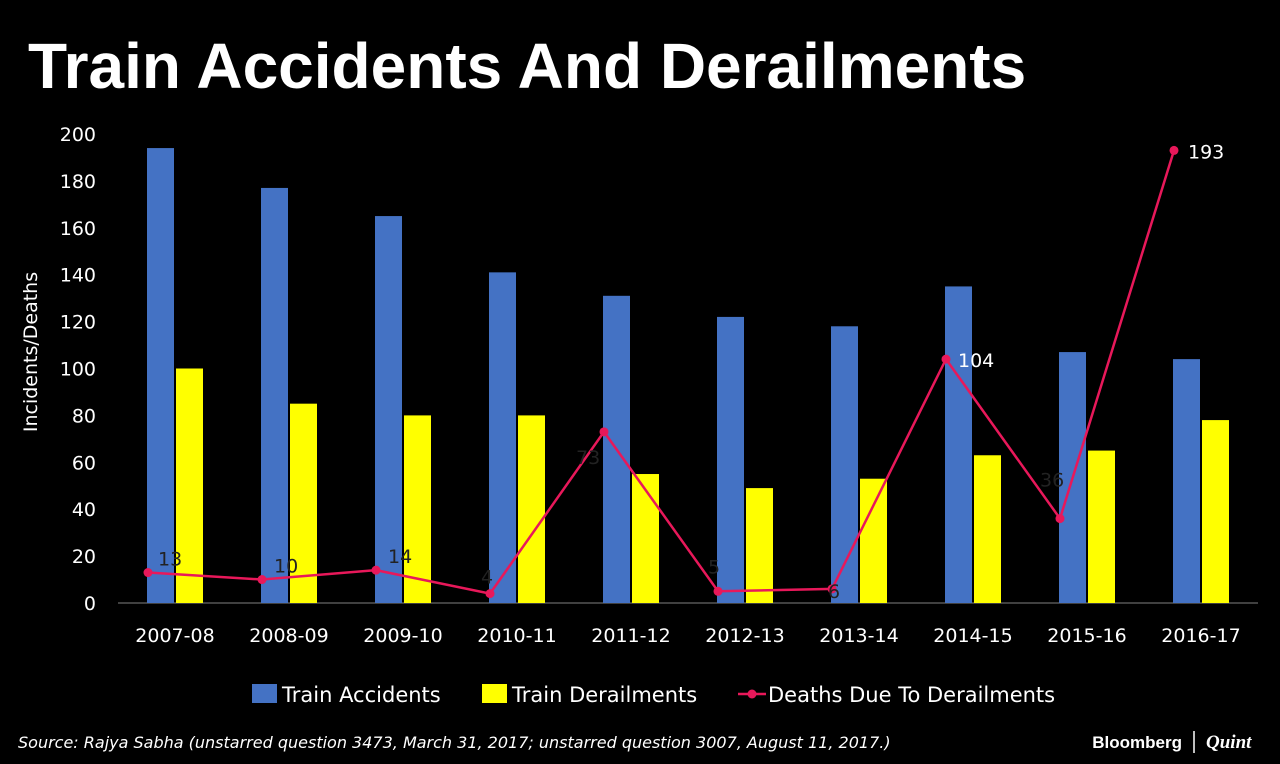 Image resolution: width=1280 pixels, height=764 pixels. What do you see at coordinates (84, 557) in the screenshot?
I see `y-tick-label: 20` at bounding box center [84, 557].